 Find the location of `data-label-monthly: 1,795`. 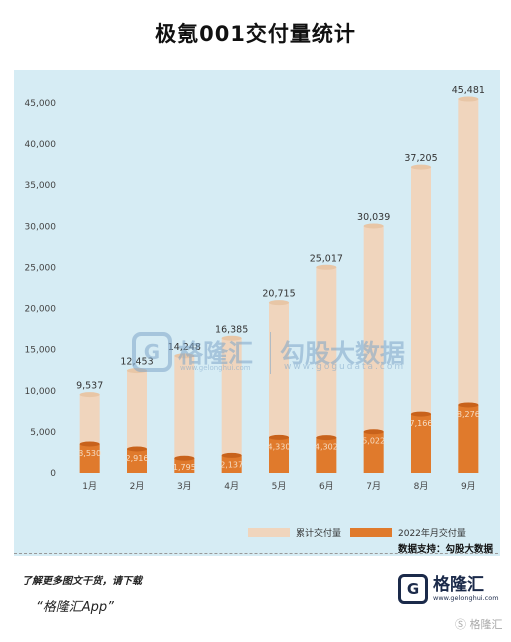

data-label-monthly: 1,795 is located at coordinates (184, 467).